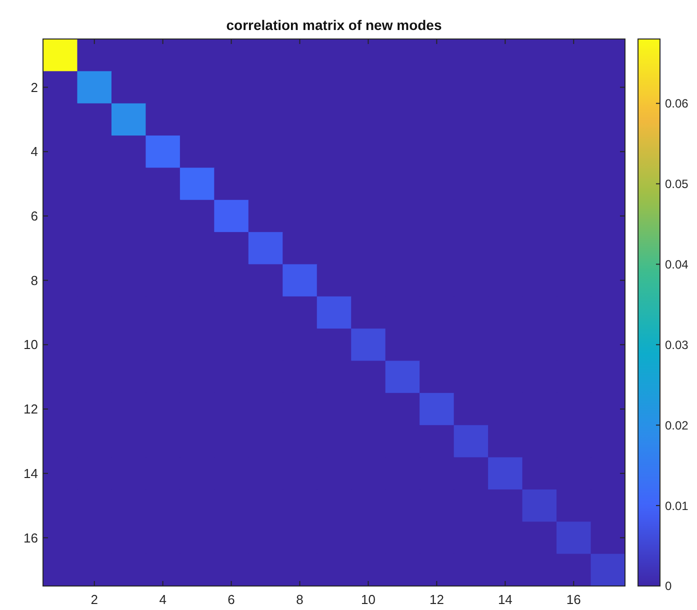 The image size is (697, 610). I want to click on y-tick-label: 16, so click(31, 538).